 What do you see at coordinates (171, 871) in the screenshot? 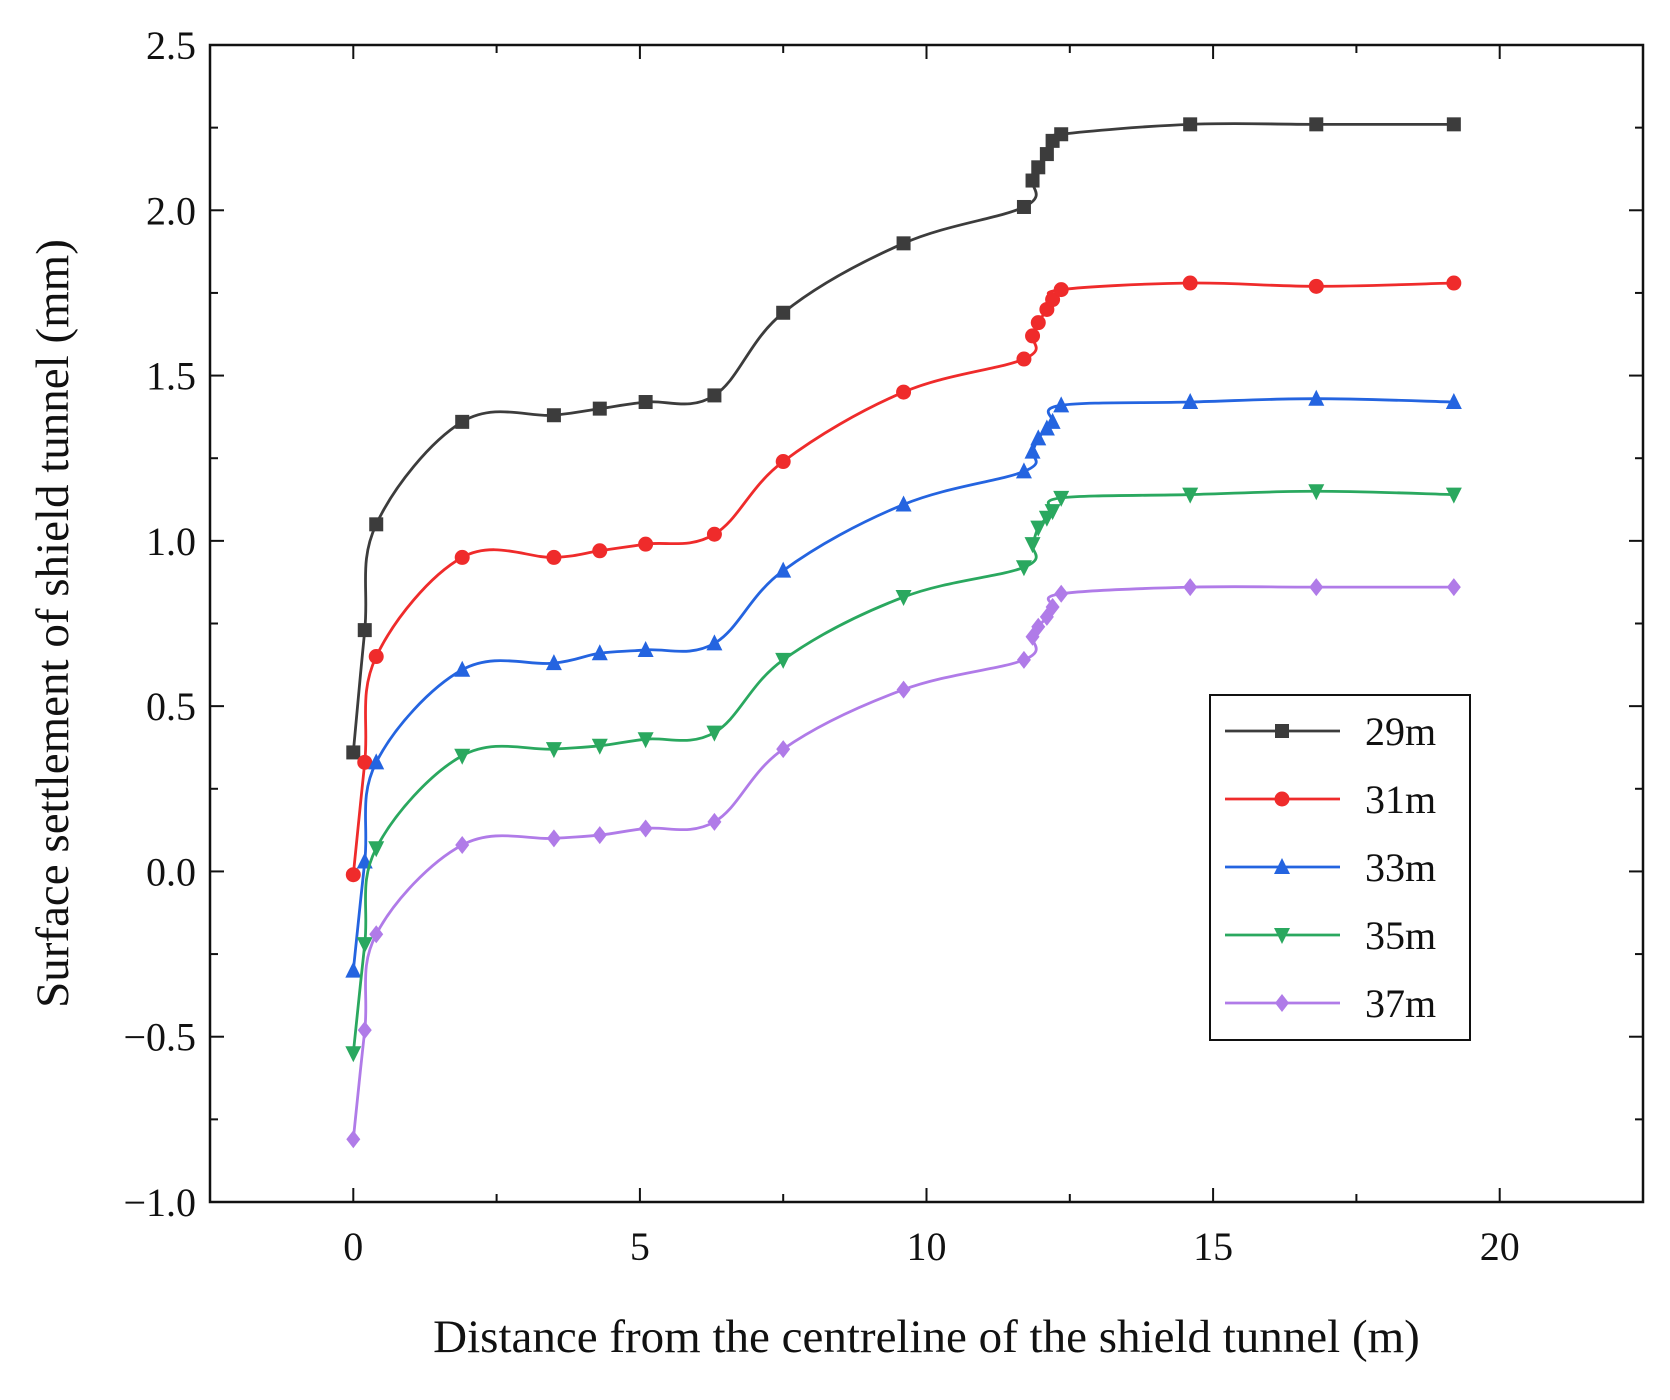
I see `y-tick-label: 0.0` at bounding box center [171, 871].